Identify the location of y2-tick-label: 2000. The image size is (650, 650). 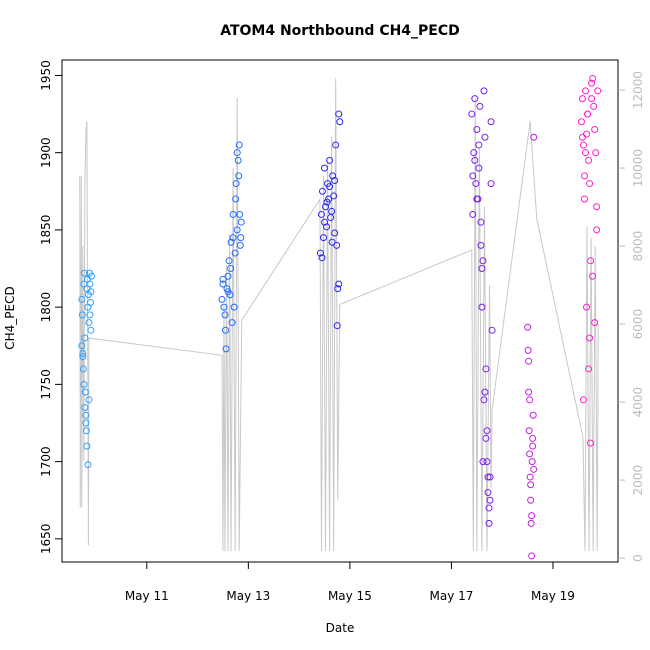
(638, 480).